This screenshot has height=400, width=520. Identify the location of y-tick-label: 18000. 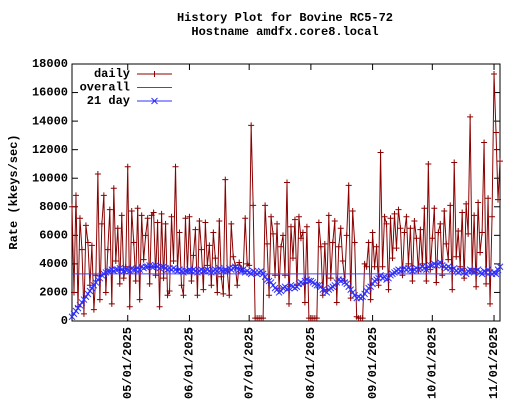
(50, 64).